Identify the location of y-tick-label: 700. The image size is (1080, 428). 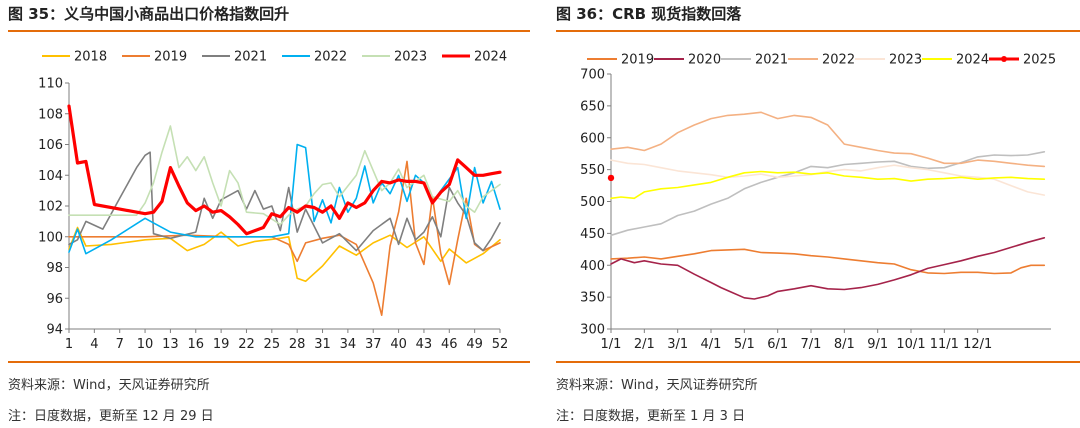
(592, 75).